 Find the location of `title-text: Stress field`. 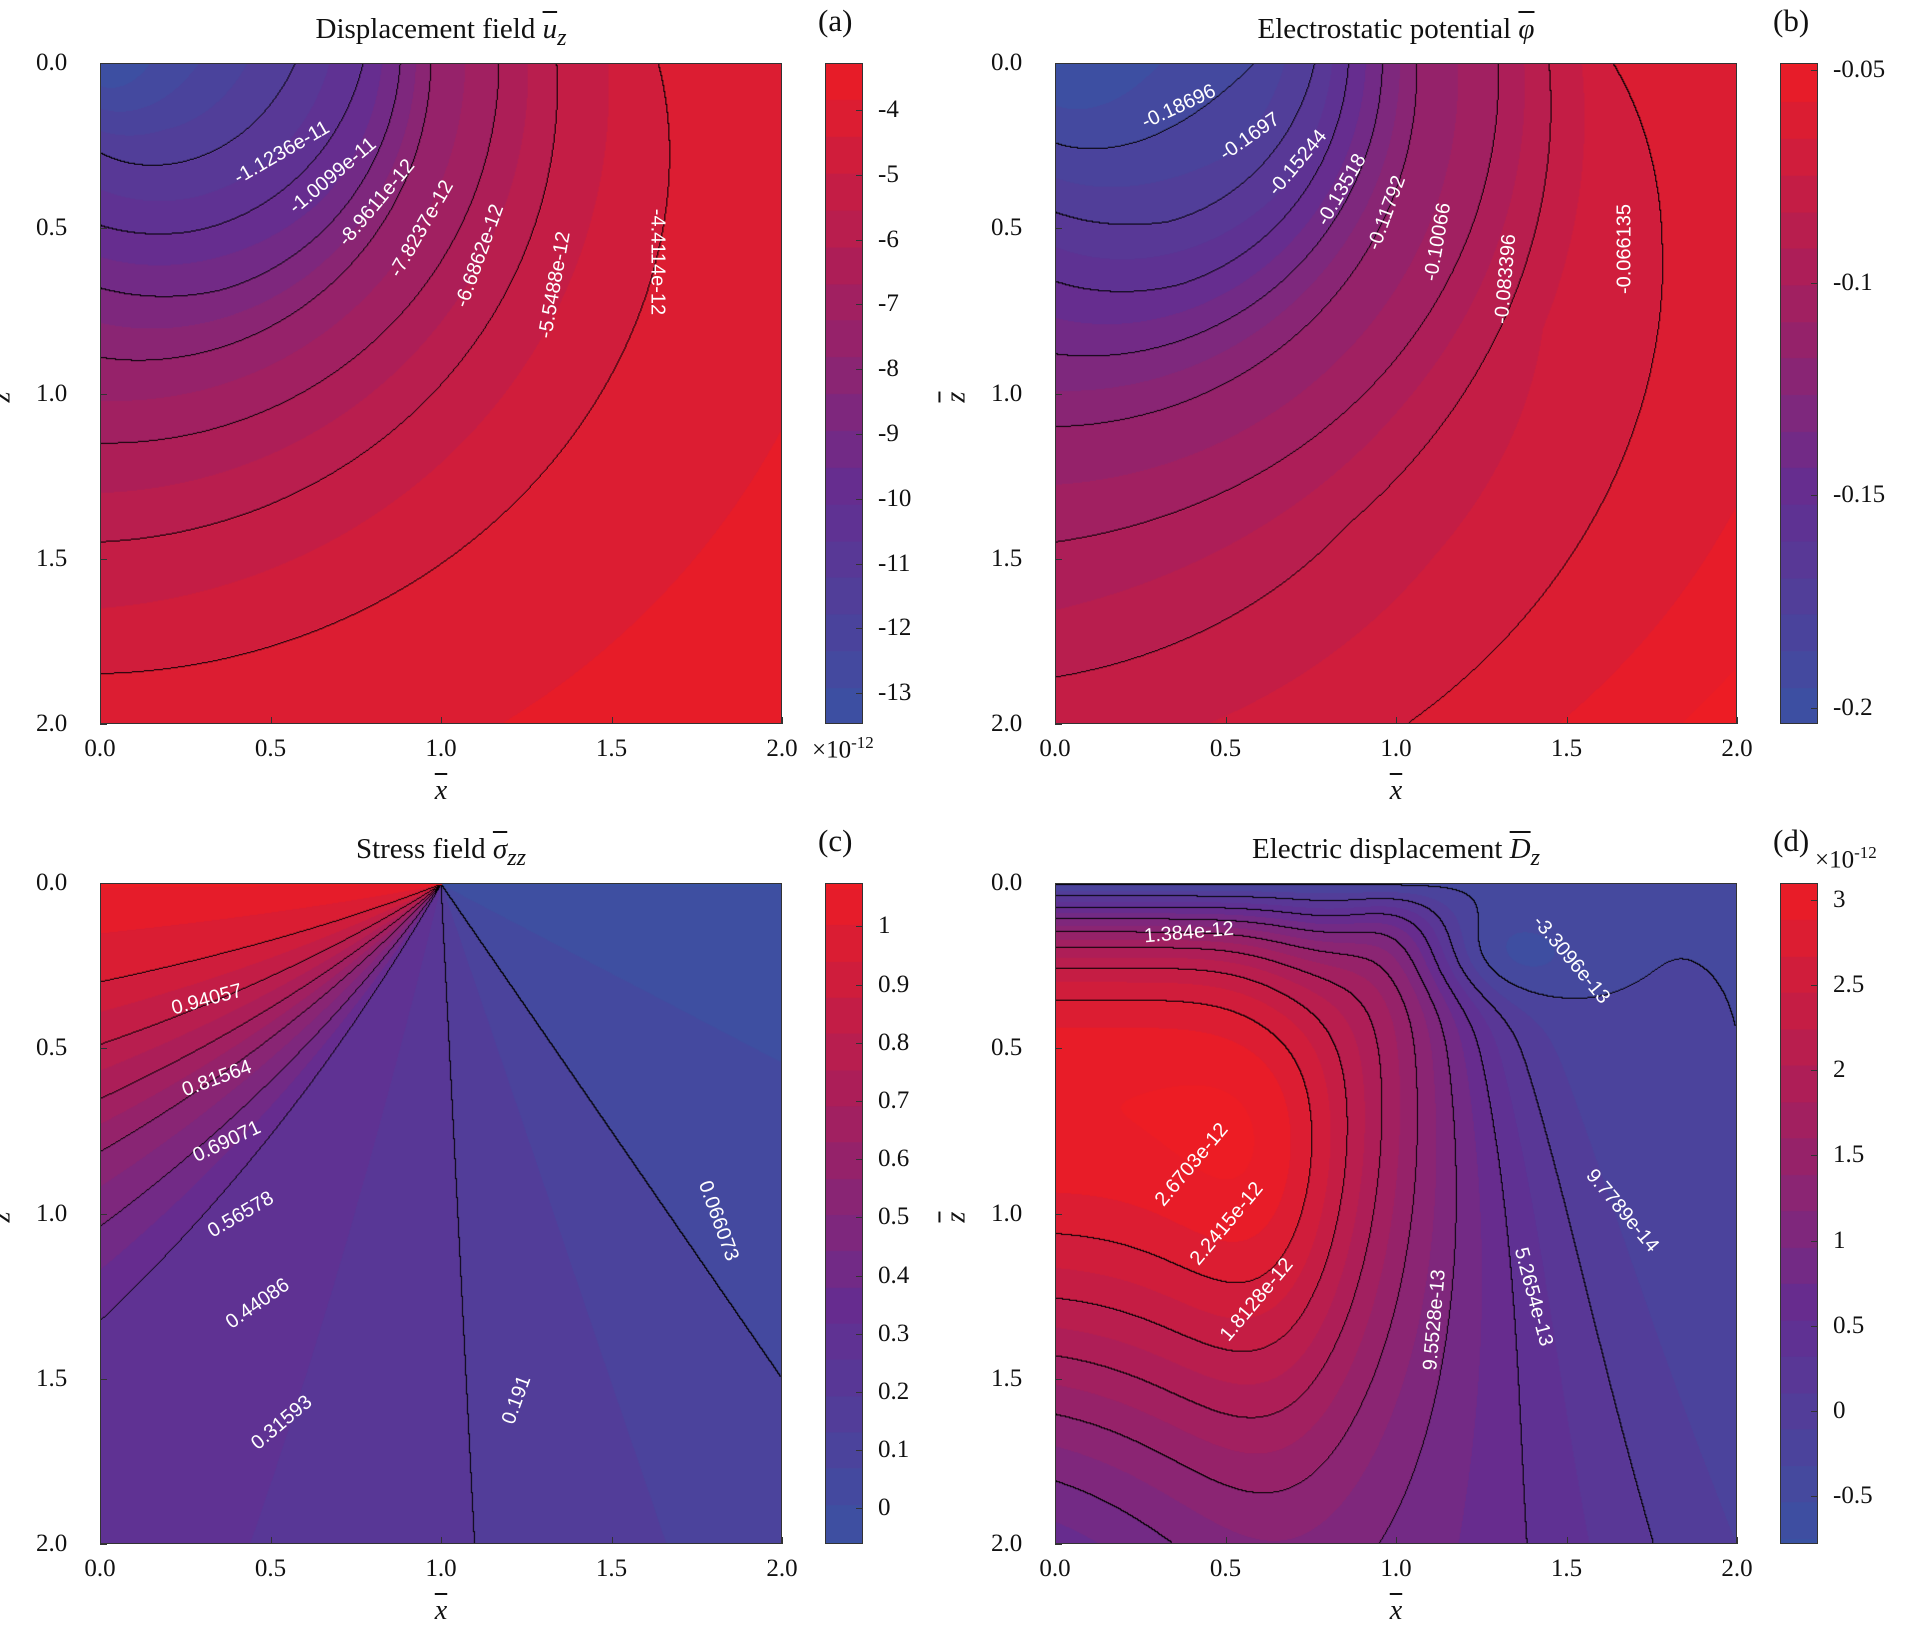

title-text: Stress field is located at coordinates (420, 849).